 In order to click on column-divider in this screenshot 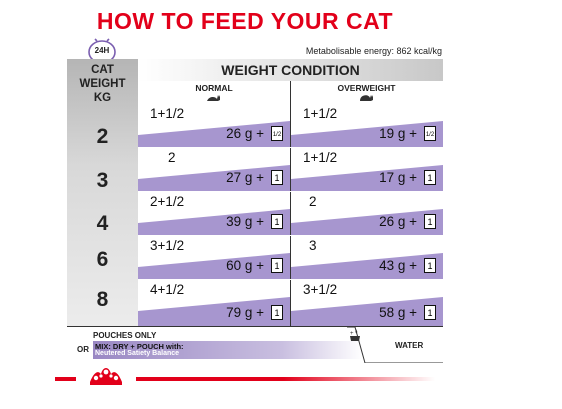, I will do `click(290, 203)`.